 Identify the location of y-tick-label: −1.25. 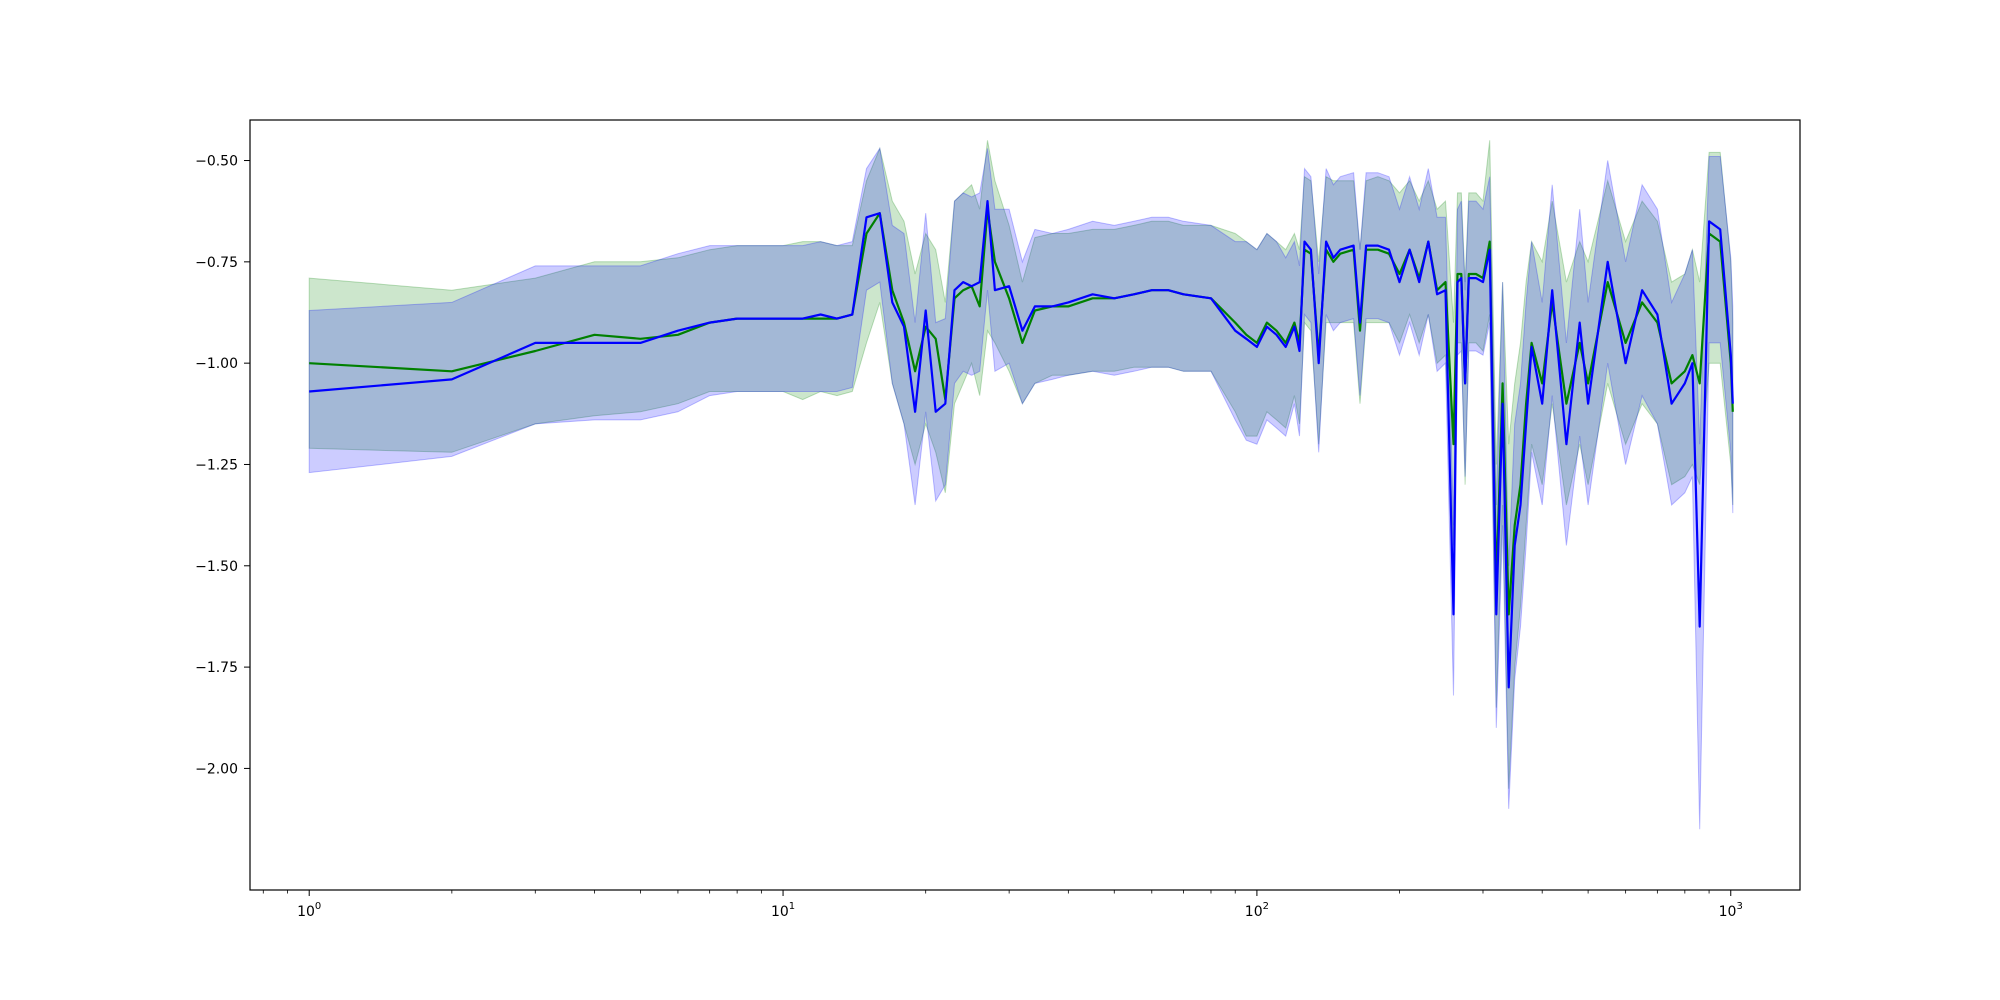
(216, 465).